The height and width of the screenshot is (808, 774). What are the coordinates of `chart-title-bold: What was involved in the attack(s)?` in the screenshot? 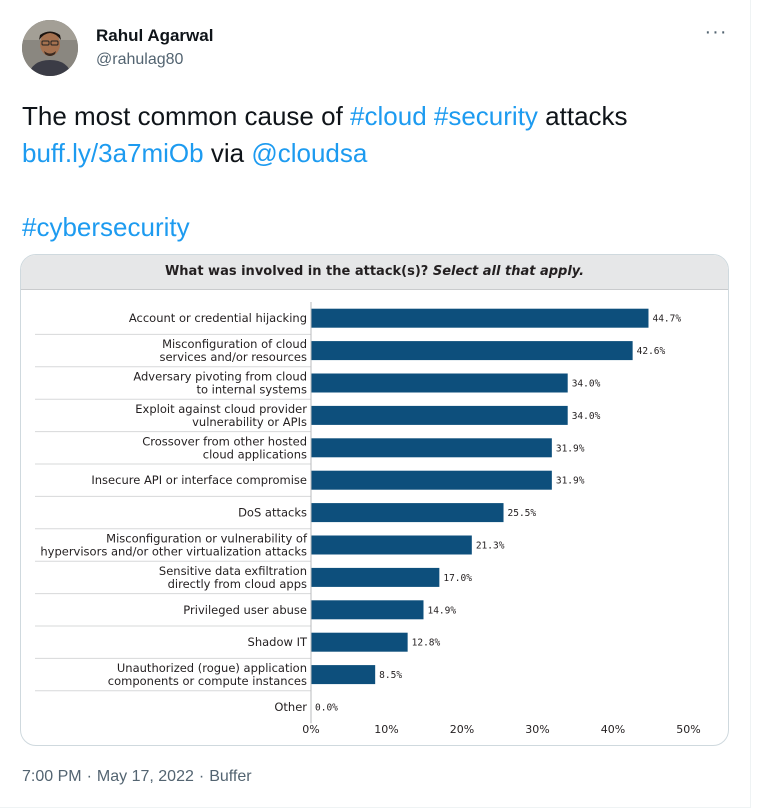 It's located at (298, 271).